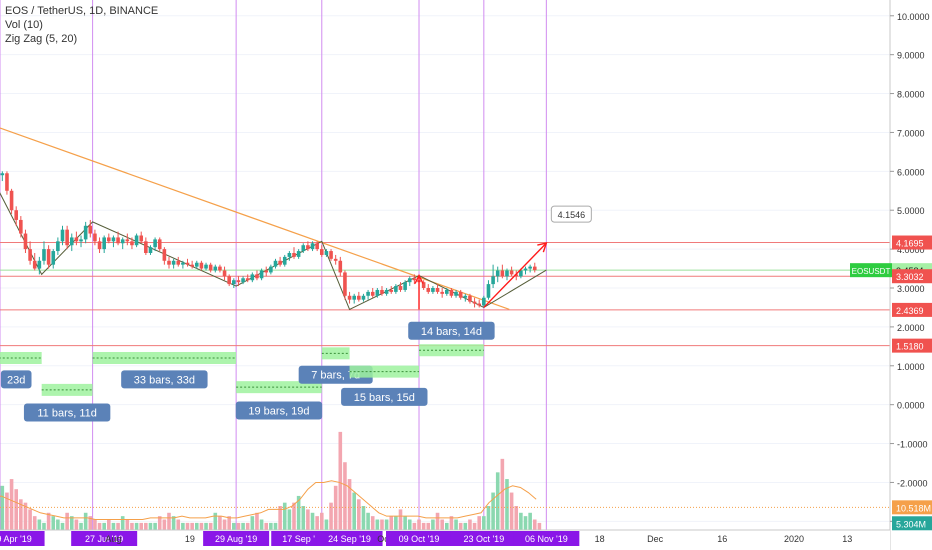 The width and height of the screenshot is (932, 550). I want to click on price-tag-bg, so click(912, 507).